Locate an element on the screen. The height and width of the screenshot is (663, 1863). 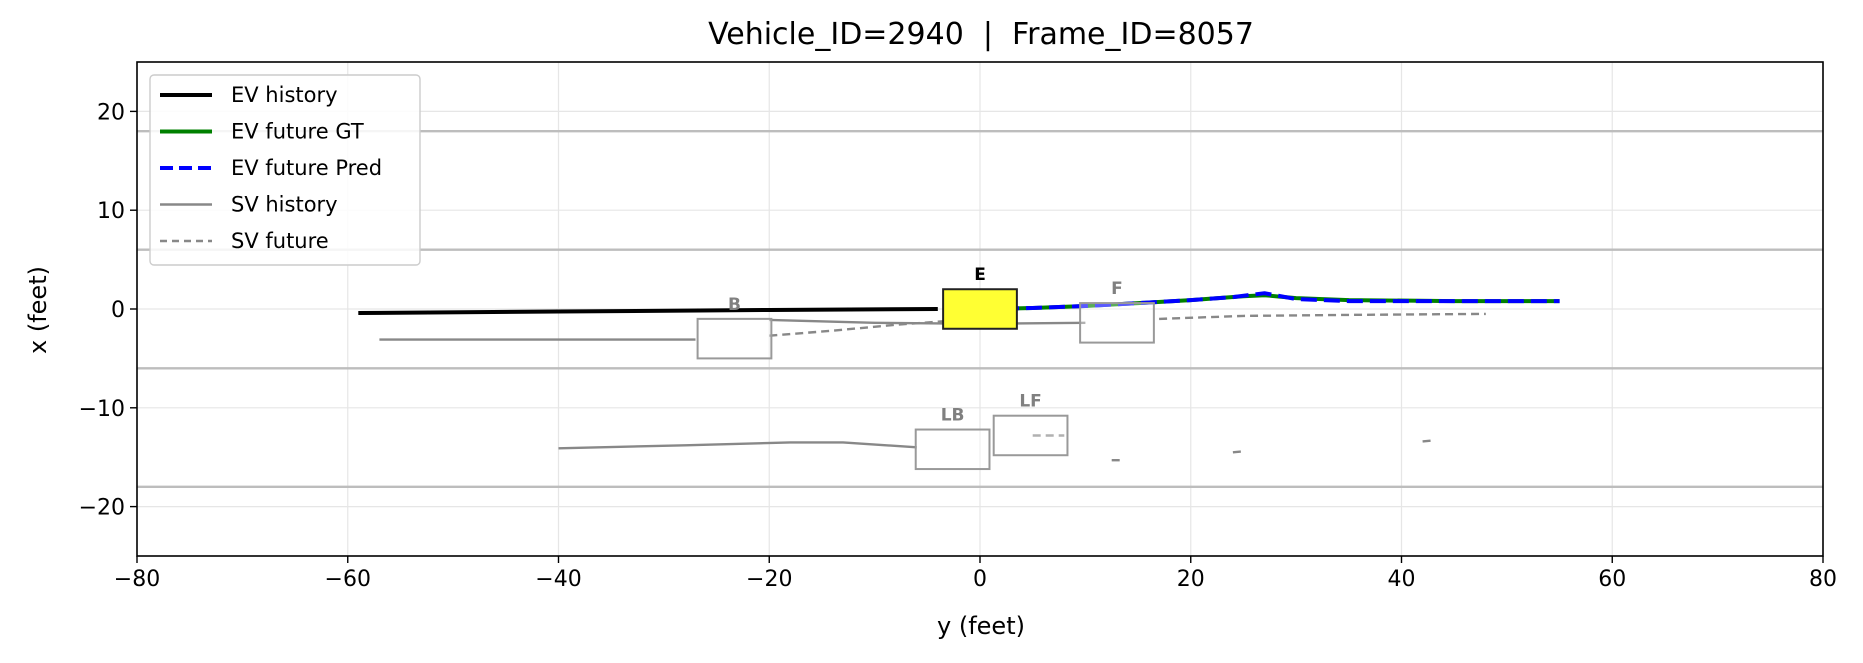
y-tick-label: 0 is located at coordinates (118, 310).